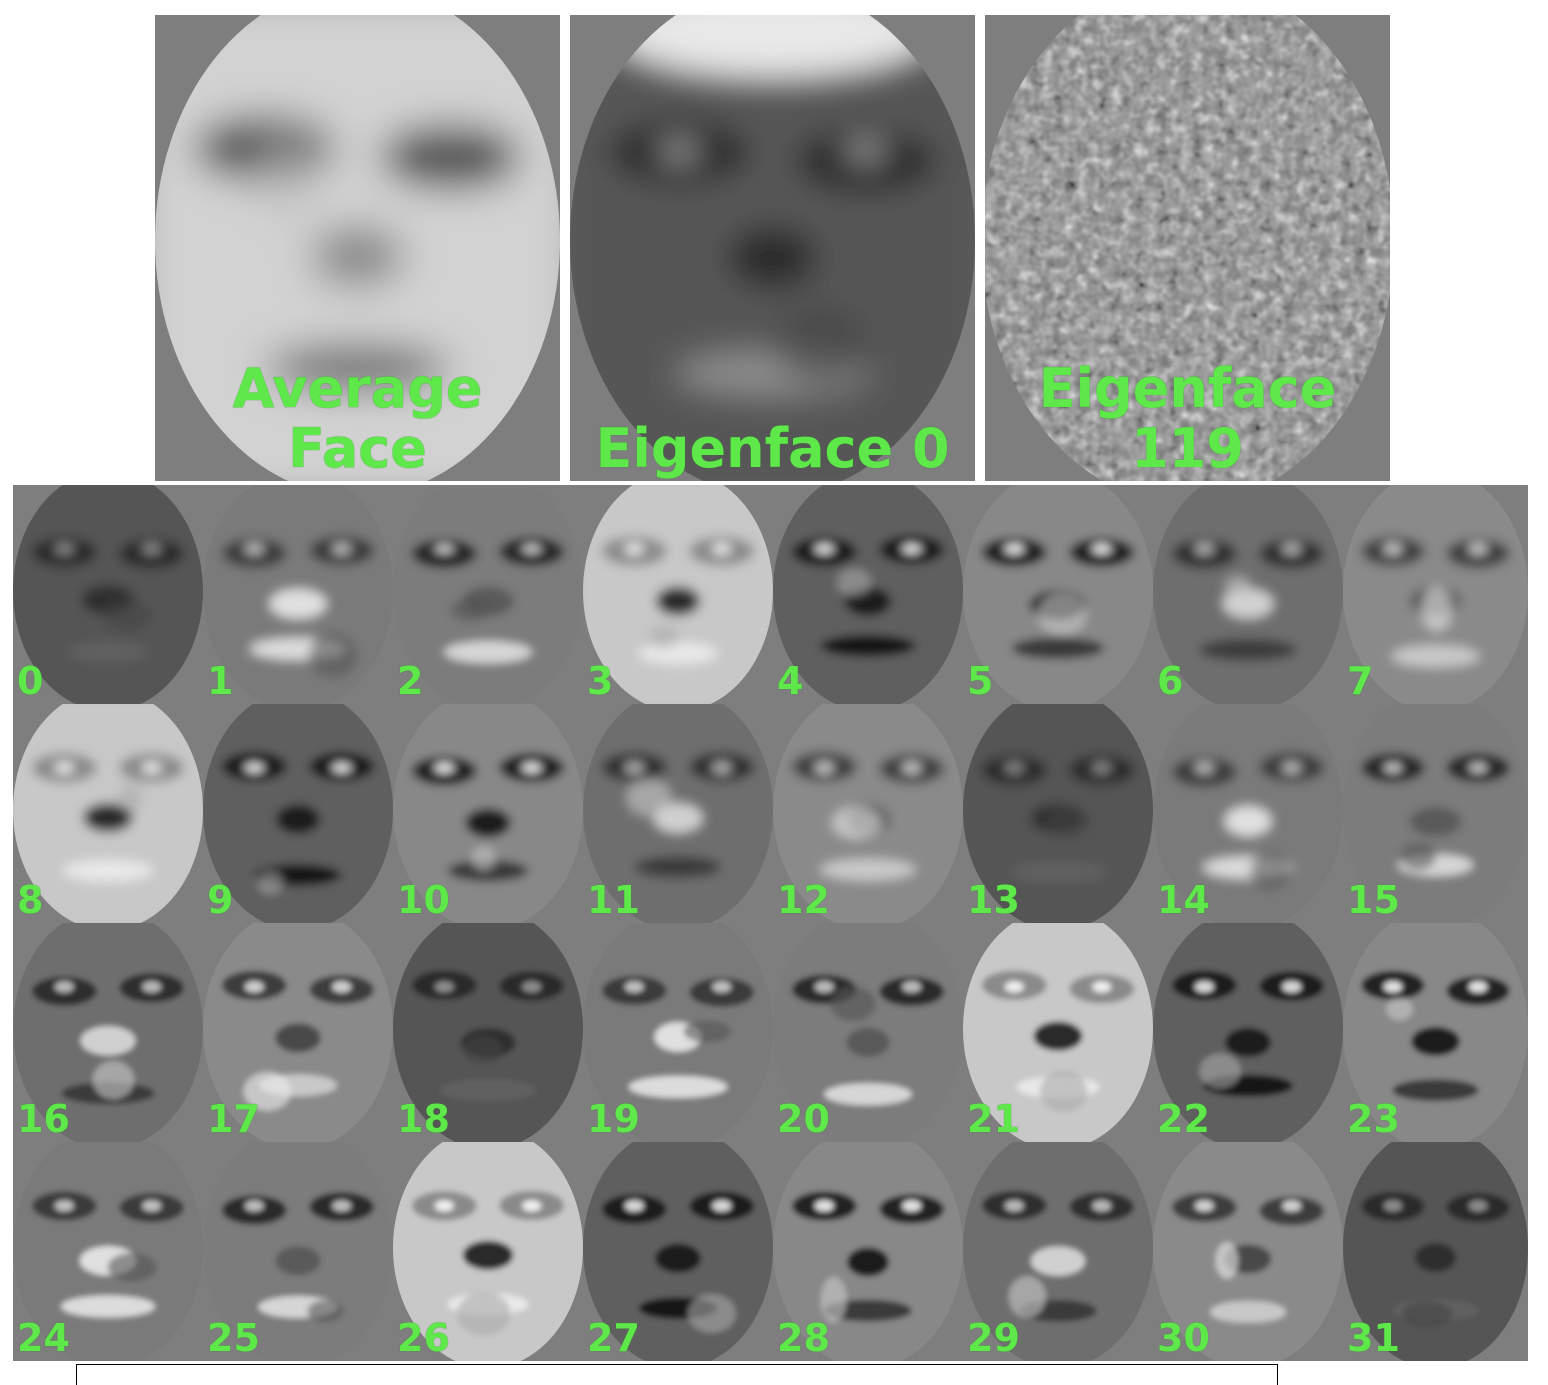  What do you see at coordinates (1435, 1032) in the screenshot?
I see `eigenface-tile: 23` at bounding box center [1435, 1032].